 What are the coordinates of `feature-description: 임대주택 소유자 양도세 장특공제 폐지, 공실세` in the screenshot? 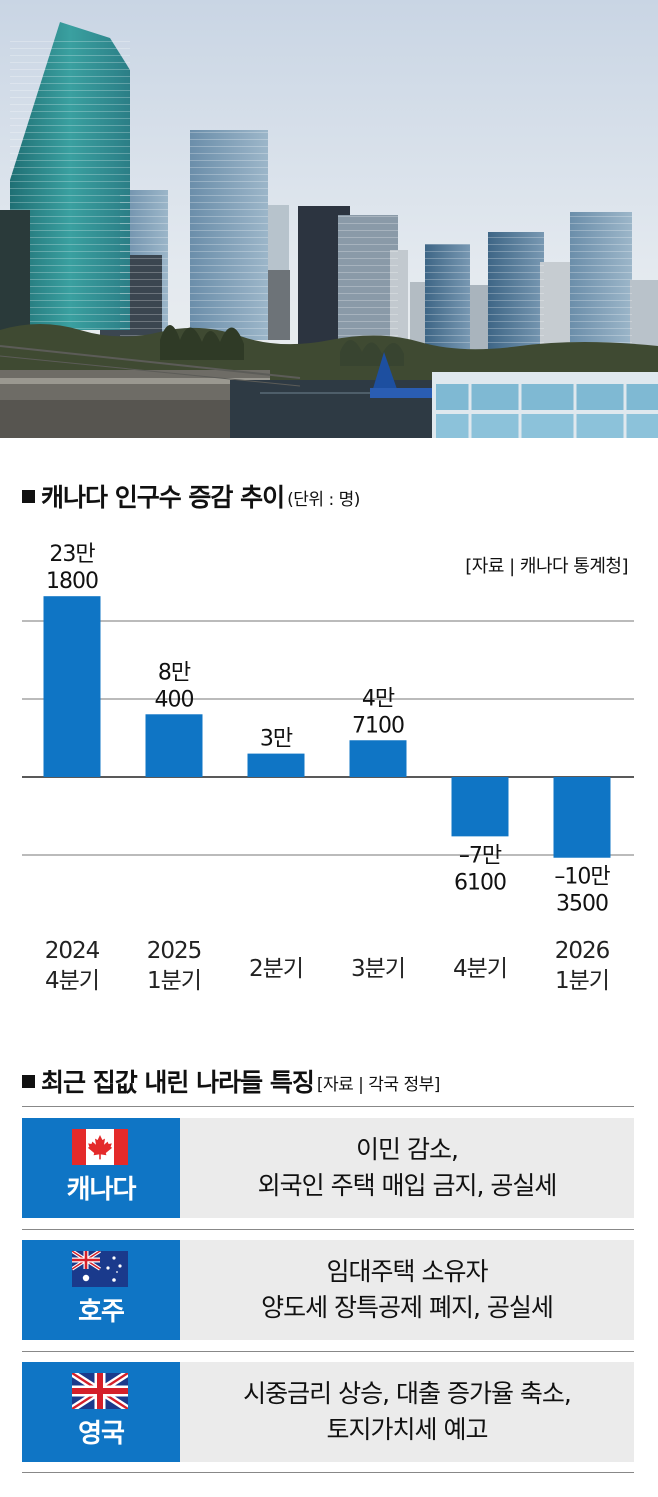 It's located at (407, 1290).